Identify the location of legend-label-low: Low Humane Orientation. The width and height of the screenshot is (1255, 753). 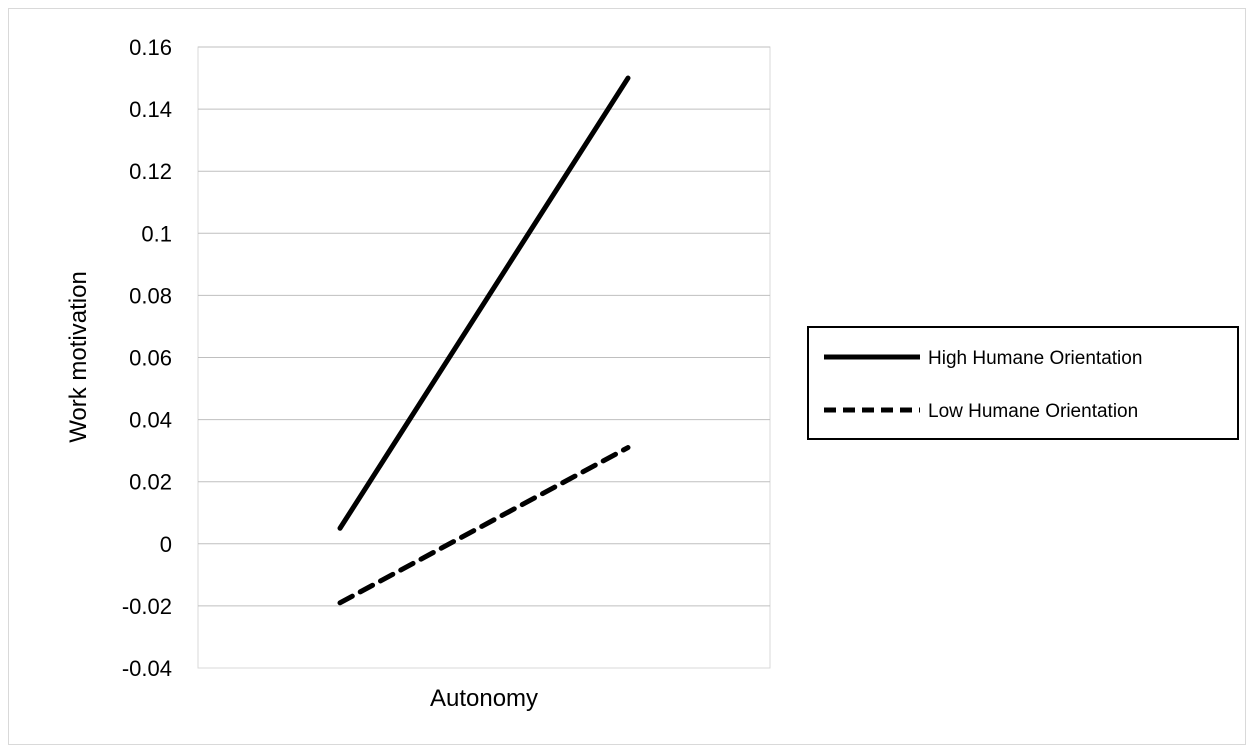
(1033, 411).